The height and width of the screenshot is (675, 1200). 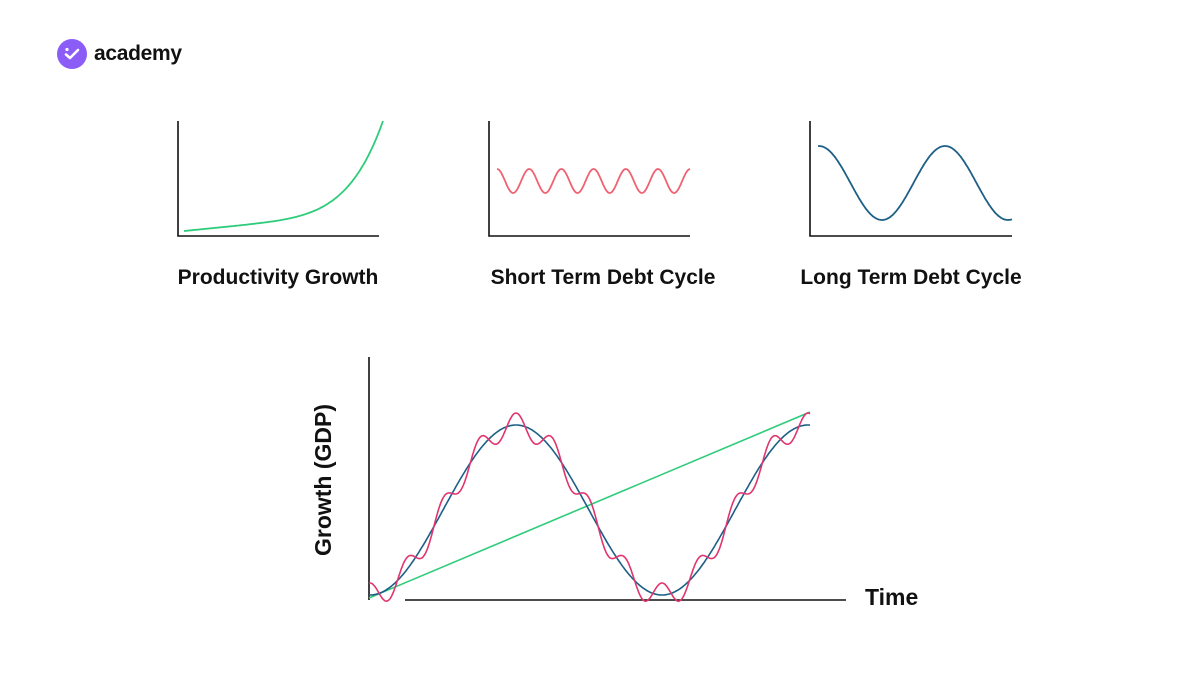 I want to click on checkmark-icon, so click(x=72, y=54).